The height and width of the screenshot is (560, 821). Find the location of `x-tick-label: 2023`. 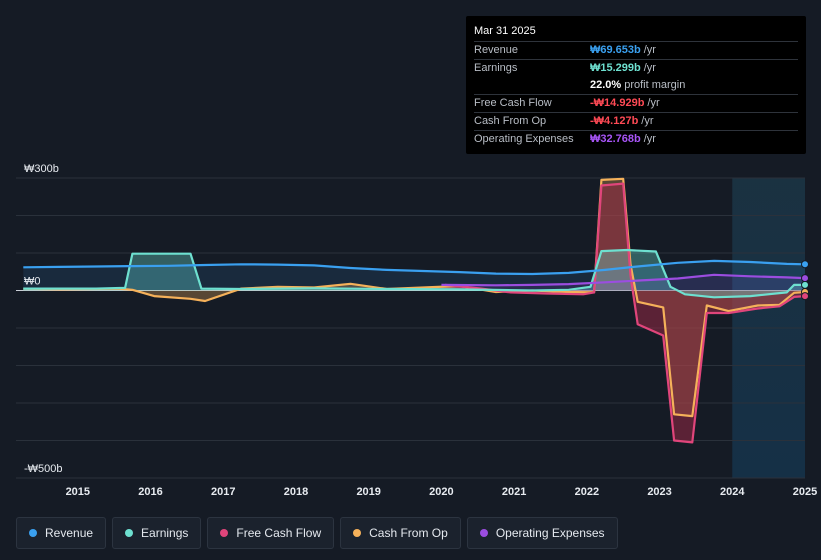

x-tick-label: 2023 is located at coordinates (659, 492).